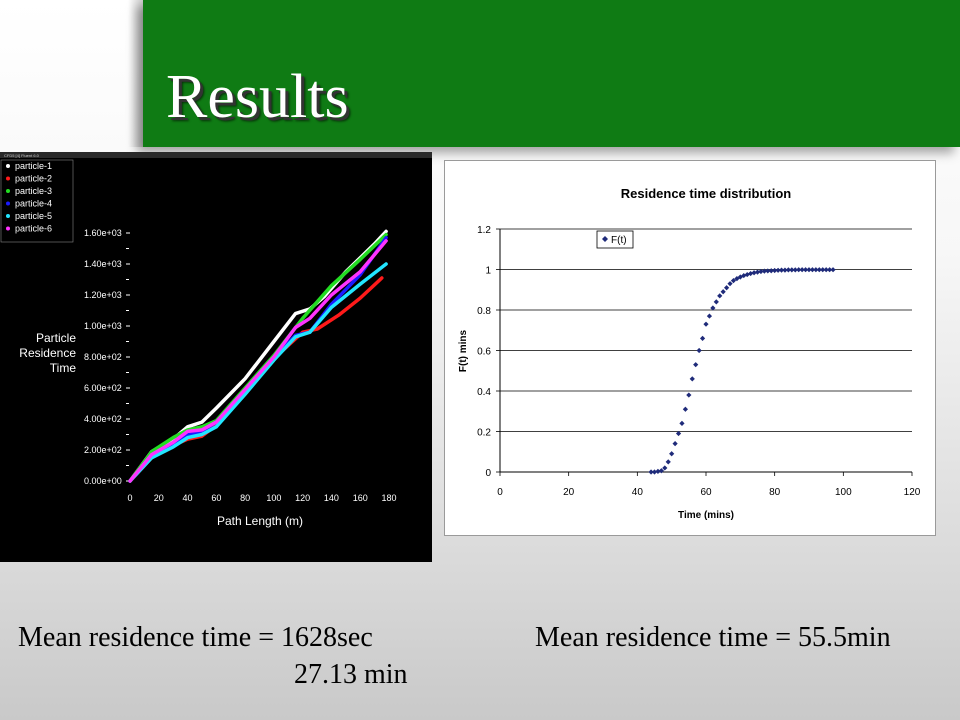 Image resolution: width=960 pixels, height=720 pixels. I want to click on y-axis-label-line: Residence, so click(47, 353).